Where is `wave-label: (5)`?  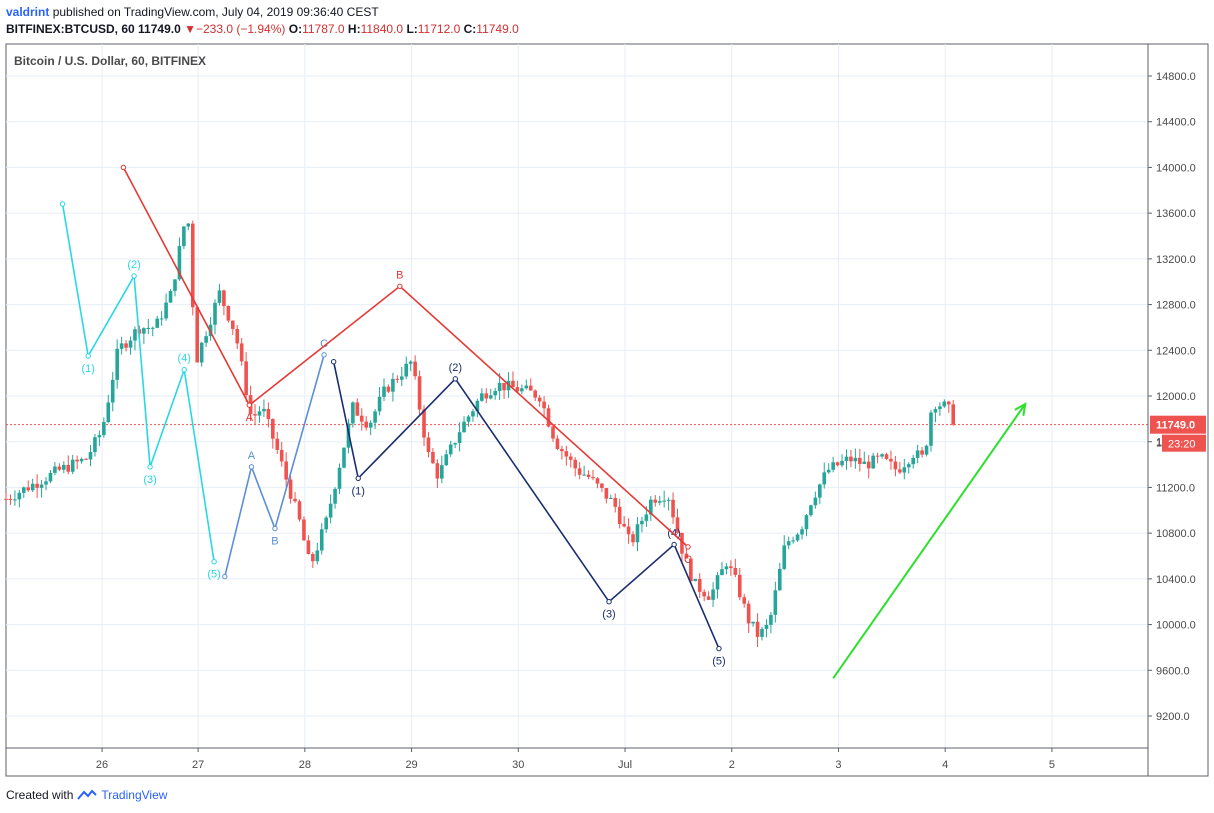
wave-label: (5) is located at coordinates (718, 662).